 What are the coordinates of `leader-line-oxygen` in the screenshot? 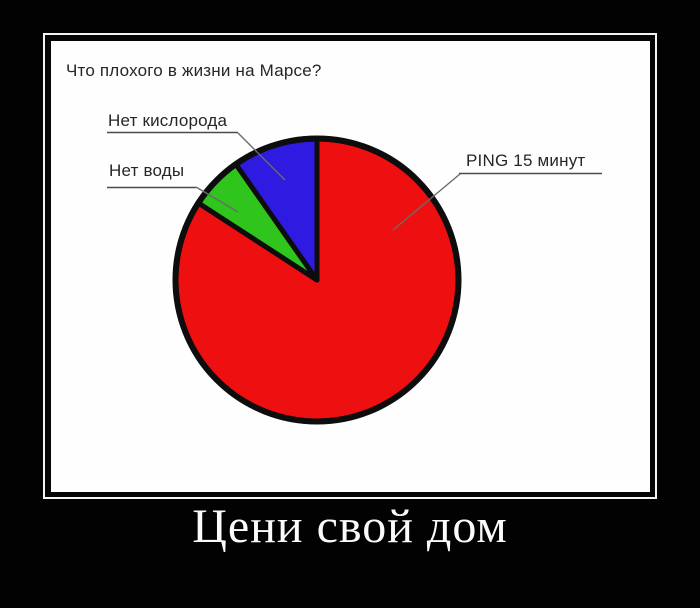 It's located at (261, 156).